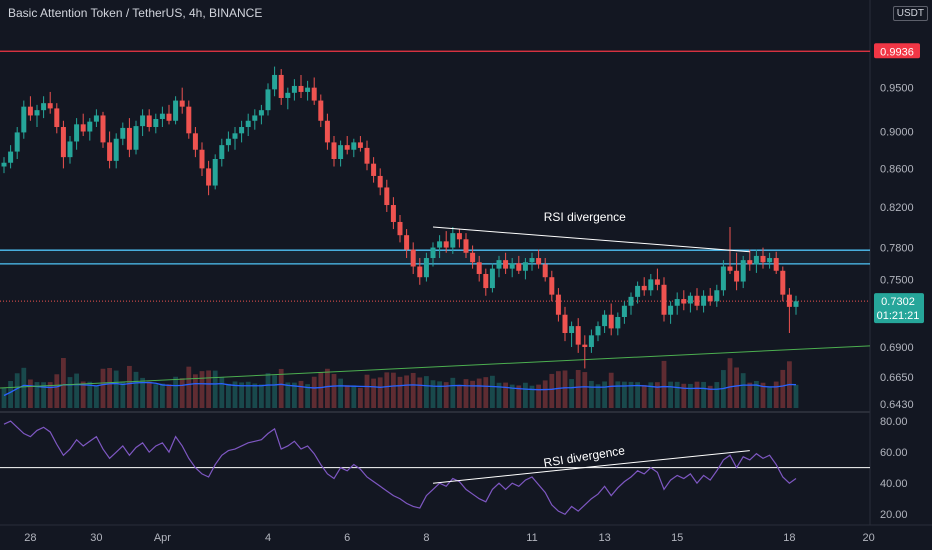 This screenshot has width=932, height=550. I want to click on price-divergence-line, so click(591, 239).